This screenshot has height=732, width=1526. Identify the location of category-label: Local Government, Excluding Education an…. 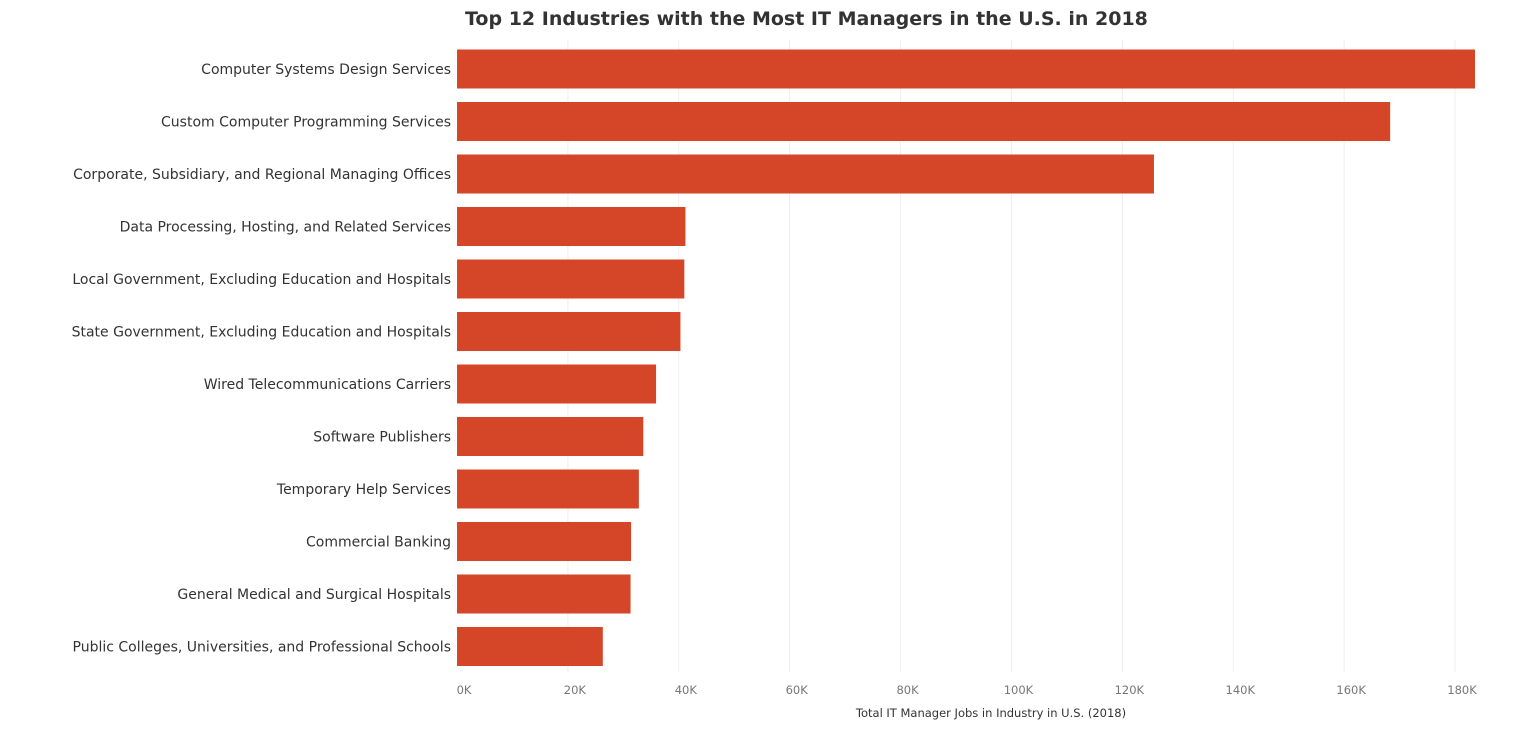
(261, 280).